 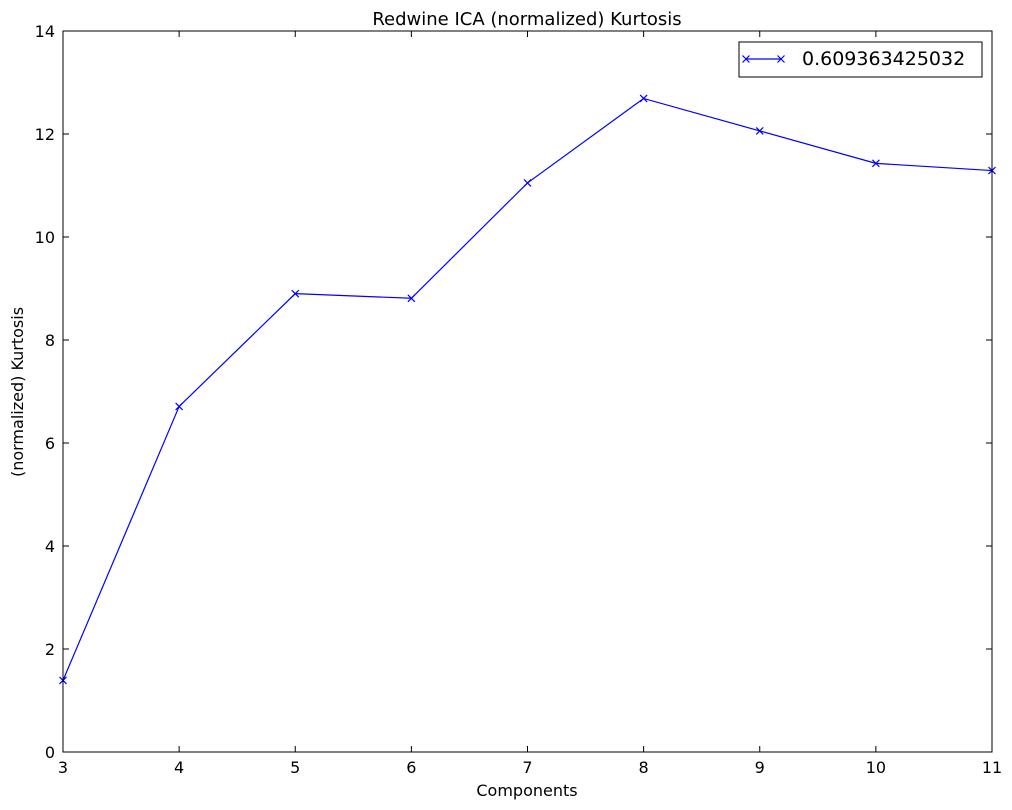 I want to click on y-tick-label: 14, so click(x=45, y=31).